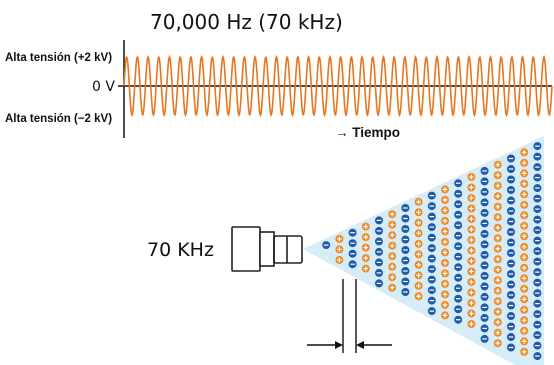 The image size is (554, 365). I want to click on label-high-voltage-positive: Alta tensión (+2 kV), so click(58, 58).